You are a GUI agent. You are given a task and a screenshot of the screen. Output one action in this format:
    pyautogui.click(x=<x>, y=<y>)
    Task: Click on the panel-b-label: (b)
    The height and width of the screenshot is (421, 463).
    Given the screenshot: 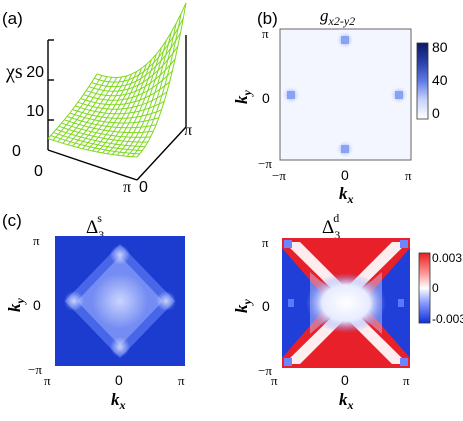 What is the action you would take?
    pyautogui.click(x=267, y=18)
    